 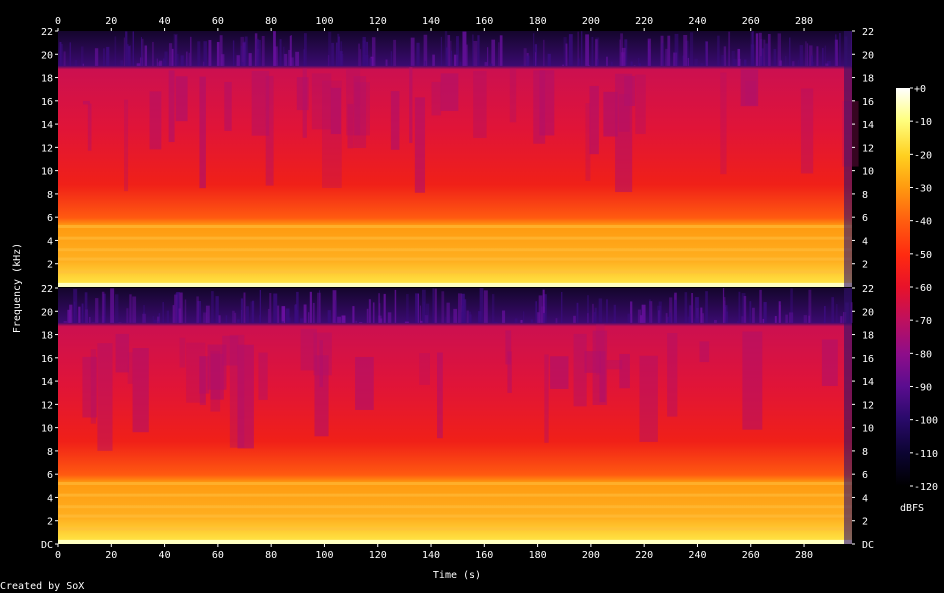 I want to click on y-tick-label-right: 16, so click(x=868, y=102).